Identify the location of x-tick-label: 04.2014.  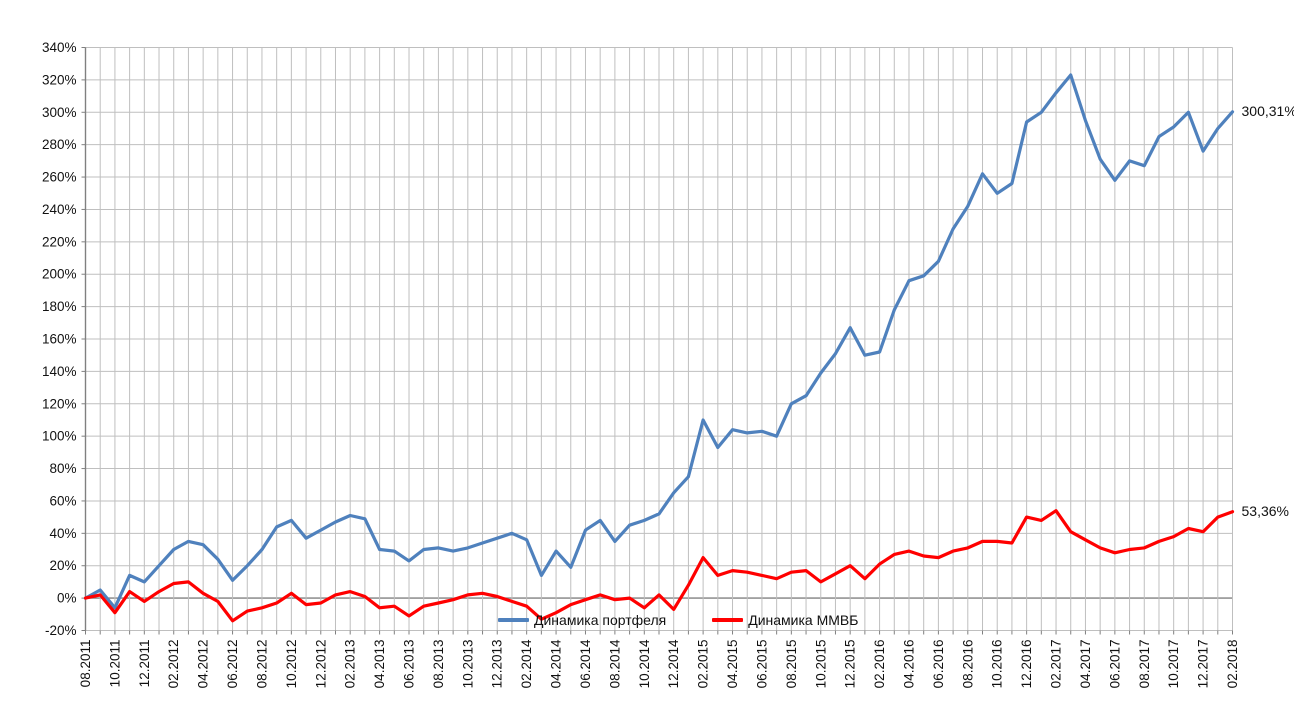
(556, 663).